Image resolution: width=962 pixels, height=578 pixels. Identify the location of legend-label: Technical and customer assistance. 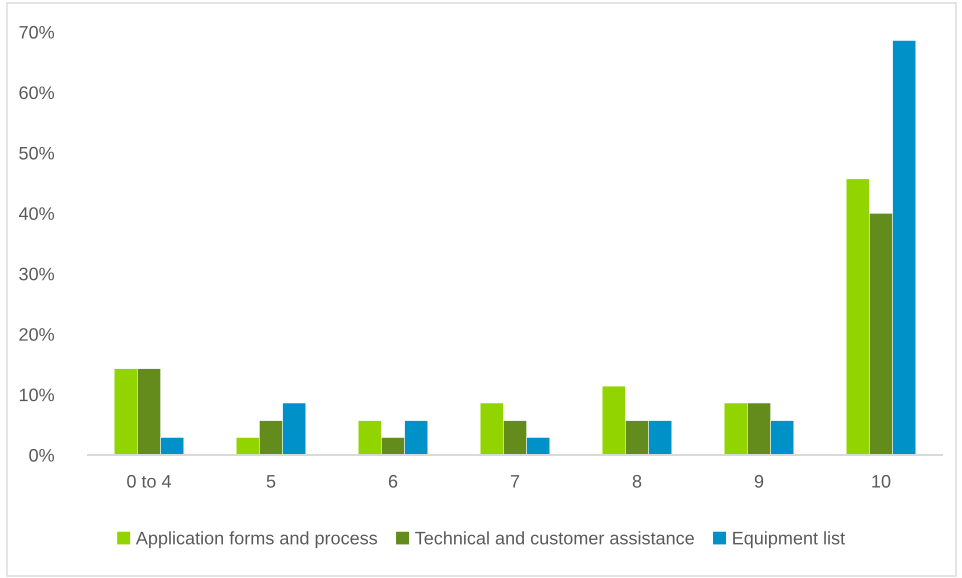
(554, 538).